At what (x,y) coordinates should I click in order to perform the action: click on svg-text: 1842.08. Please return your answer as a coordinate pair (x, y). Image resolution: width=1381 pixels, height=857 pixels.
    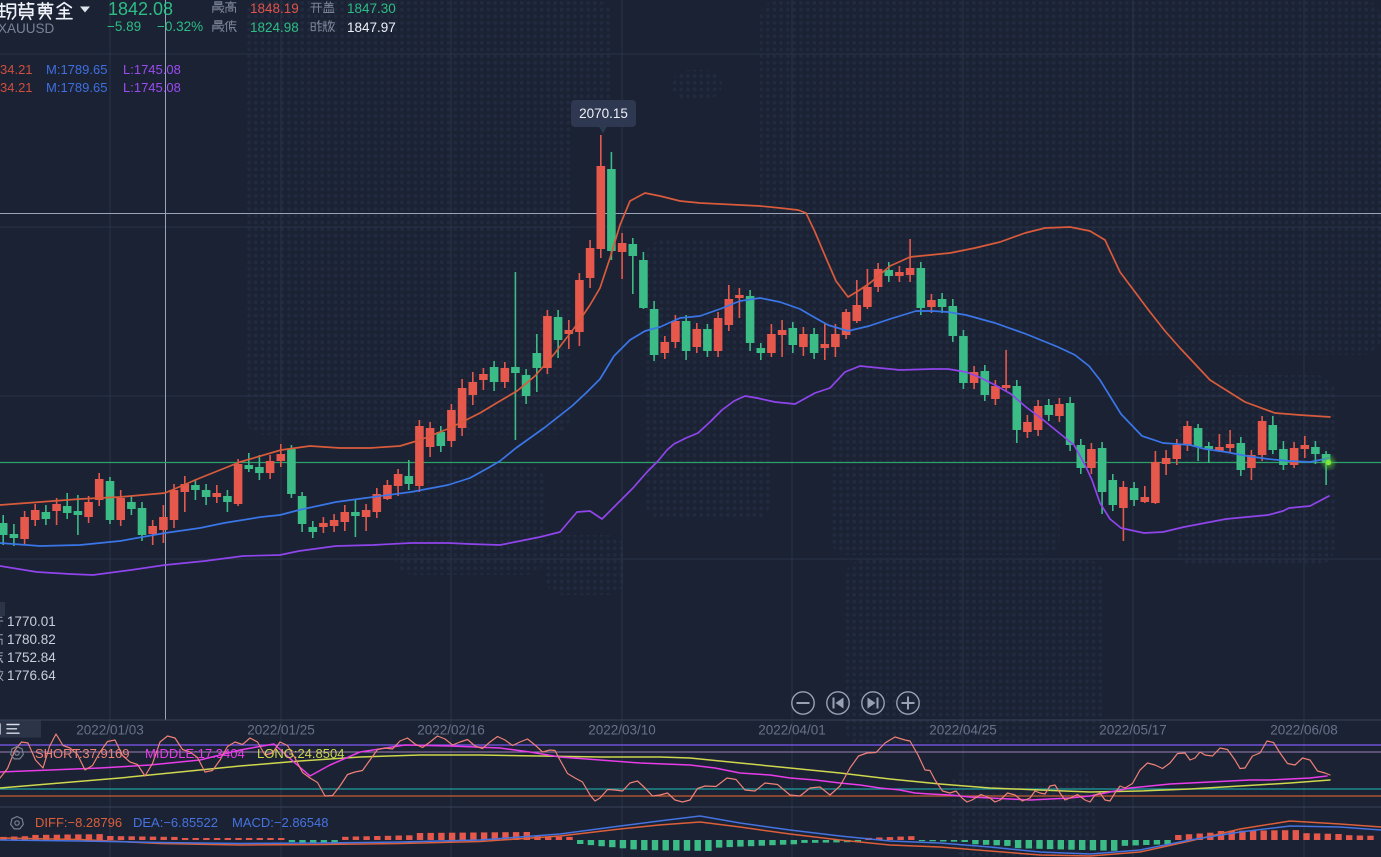
    Looking at the image, I should click on (140, 9).